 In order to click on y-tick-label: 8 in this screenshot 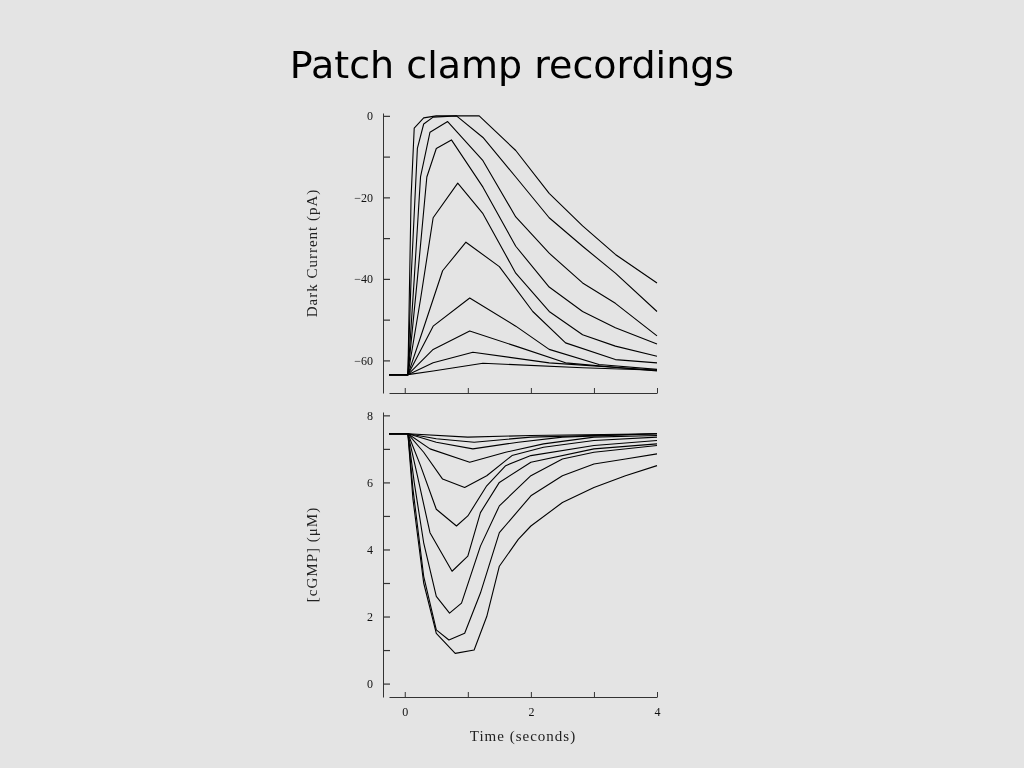, I will do `click(370, 415)`.